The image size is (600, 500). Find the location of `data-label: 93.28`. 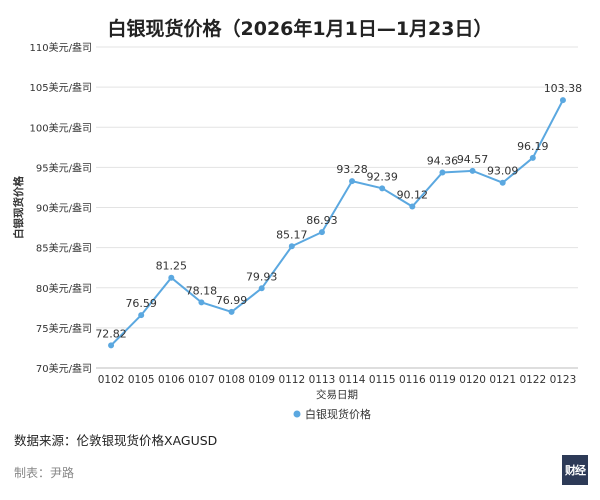

data-label: 93.28 is located at coordinates (352, 169).